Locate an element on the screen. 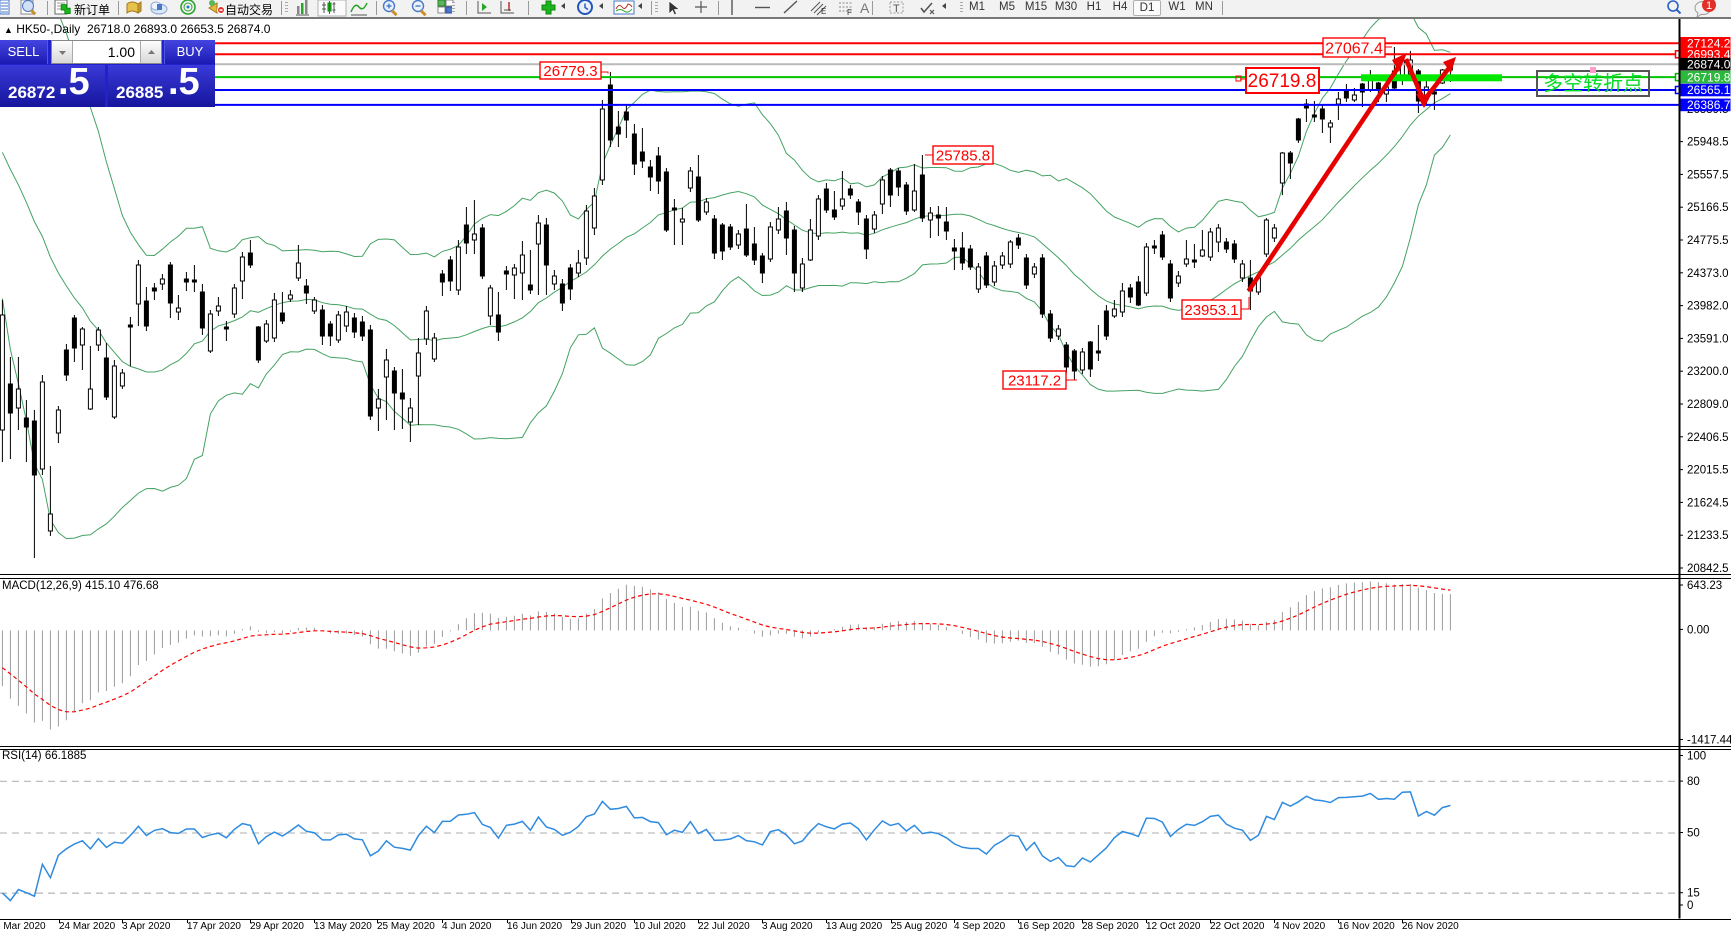  svg-text: 23953.1 is located at coordinates (1211, 310).